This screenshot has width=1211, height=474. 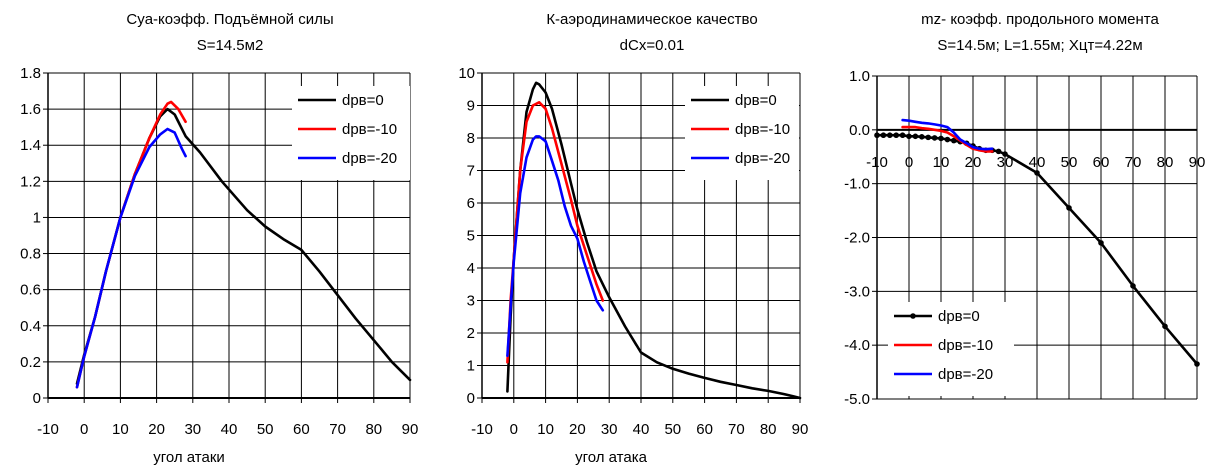 I want to click on y-tick-label: 1.8, so click(x=30, y=73).